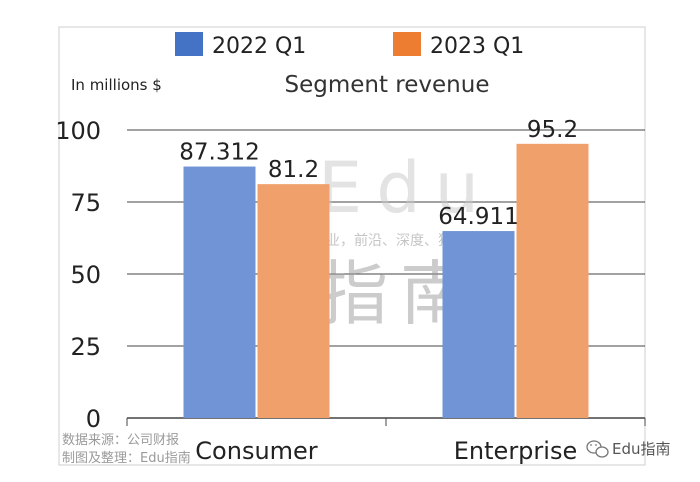 This screenshot has width=700, height=482. What do you see at coordinates (78, 131) in the screenshot?
I see `y-tick-label: 100` at bounding box center [78, 131].